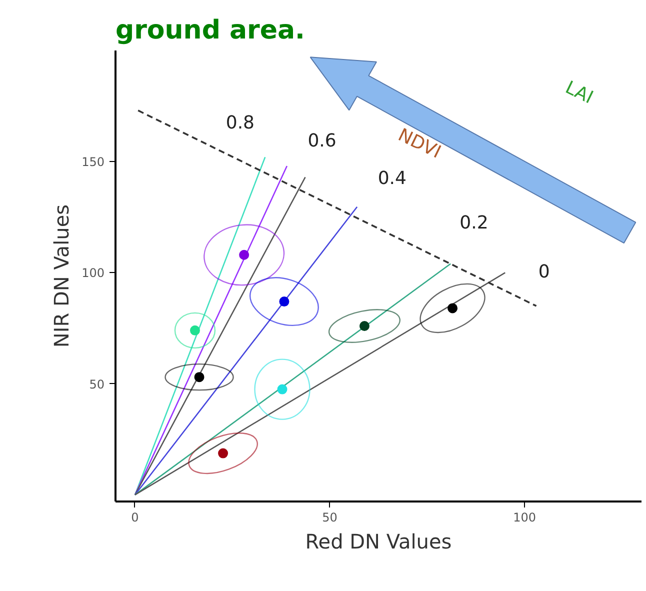 This screenshot has height=591, width=646. Describe the element at coordinates (93, 273) in the screenshot. I see `y-tick-label: 100` at that location.